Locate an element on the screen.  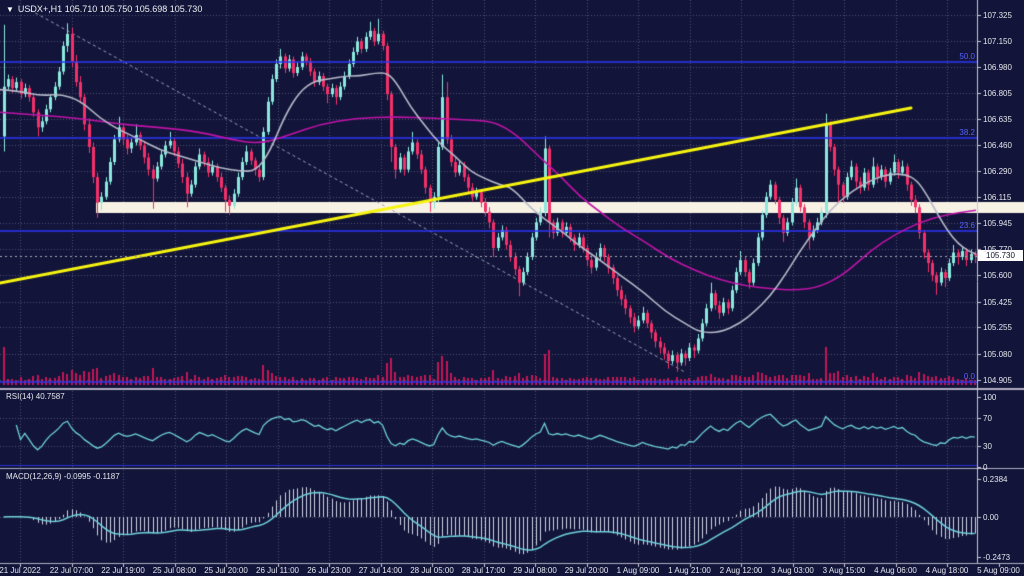
rsi-indicator-label: RSI(14) 40.7587 is located at coordinates (35, 396).